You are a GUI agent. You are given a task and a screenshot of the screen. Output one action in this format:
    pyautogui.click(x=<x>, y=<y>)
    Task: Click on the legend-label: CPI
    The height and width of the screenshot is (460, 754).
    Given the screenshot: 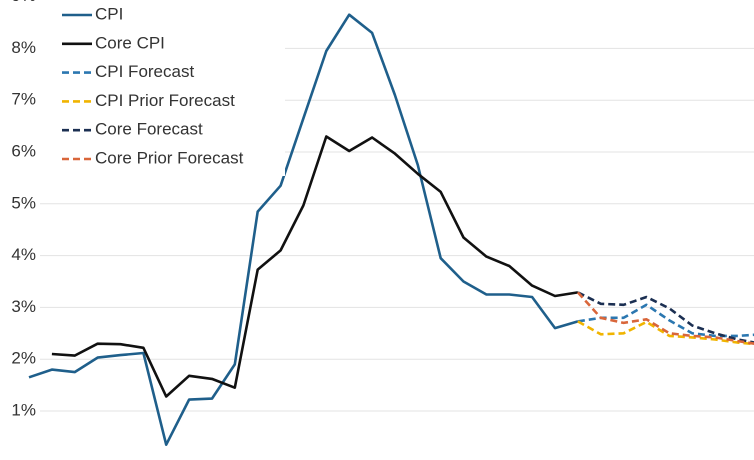 What is the action you would take?
    pyautogui.click(x=109, y=13)
    